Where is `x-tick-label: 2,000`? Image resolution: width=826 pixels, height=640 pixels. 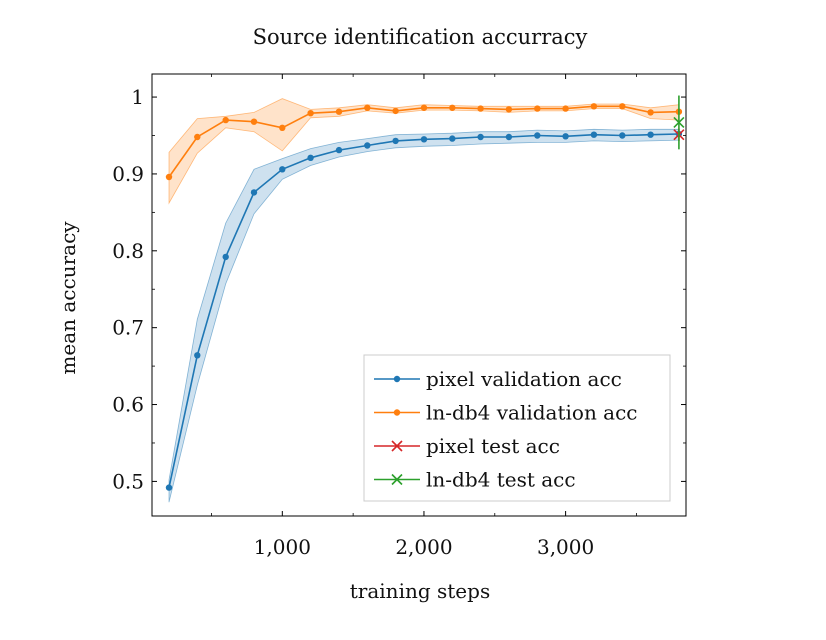
x-tick-label: 2,000 is located at coordinates (423, 547).